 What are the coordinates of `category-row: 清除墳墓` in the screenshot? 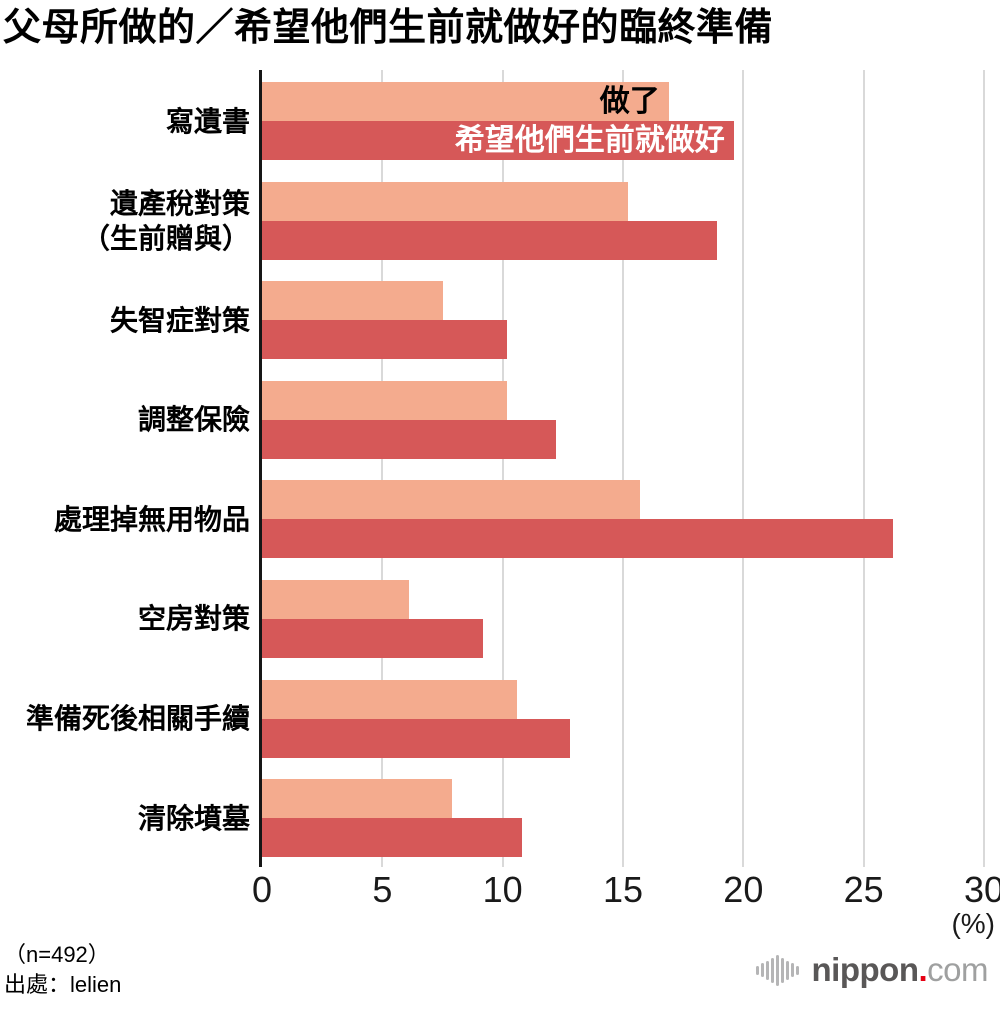 It's located at (492, 829).